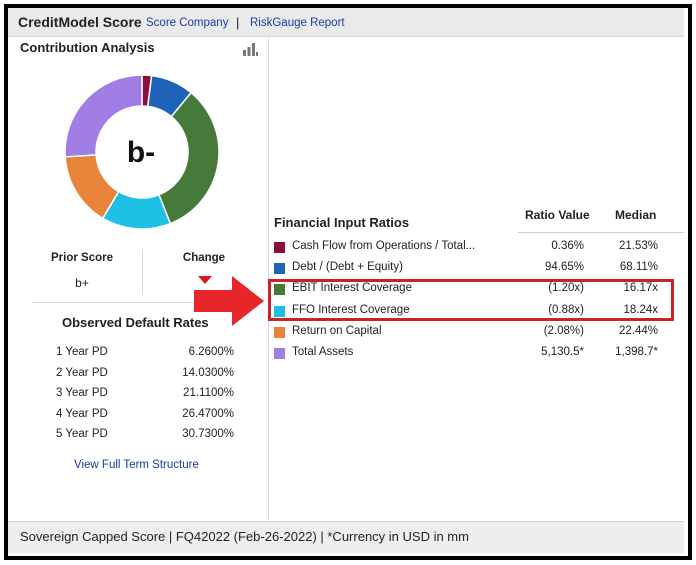 This screenshot has width=696, height=565. I want to click on pd-label: 2 Year PD, so click(82, 373).